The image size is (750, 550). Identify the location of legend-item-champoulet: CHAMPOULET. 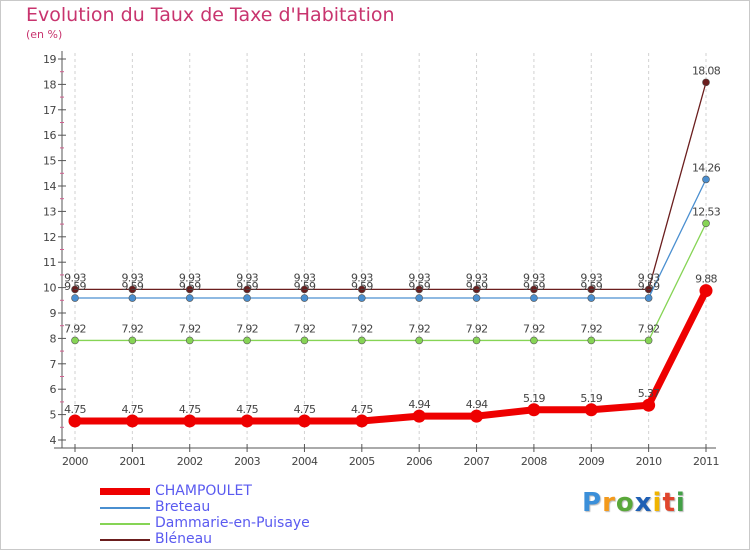
(230, 491).